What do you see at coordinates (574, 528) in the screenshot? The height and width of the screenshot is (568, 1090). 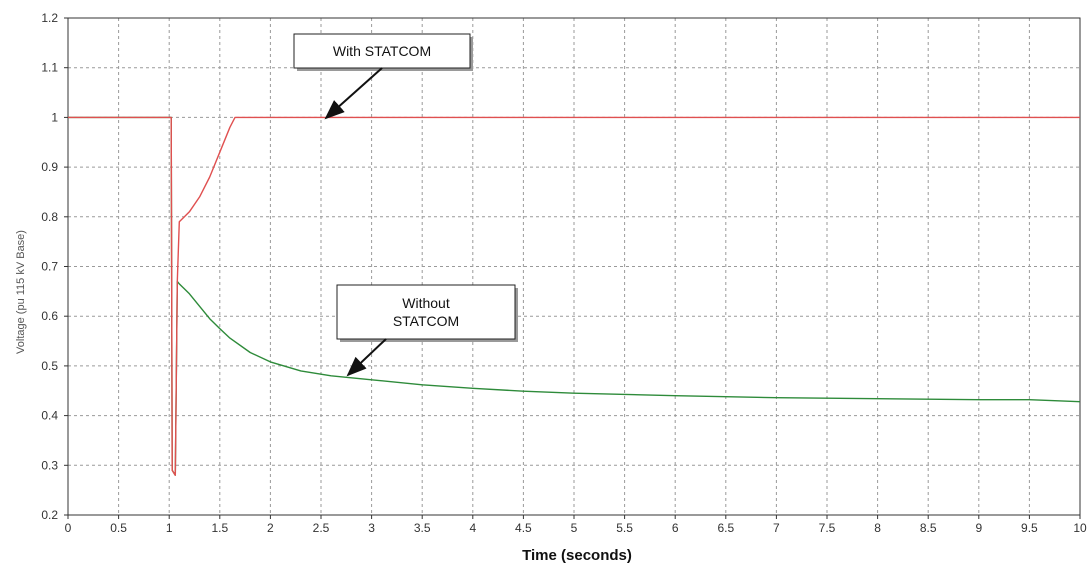 I see `x-tick-label: 5` at bounding box center [574, 528].